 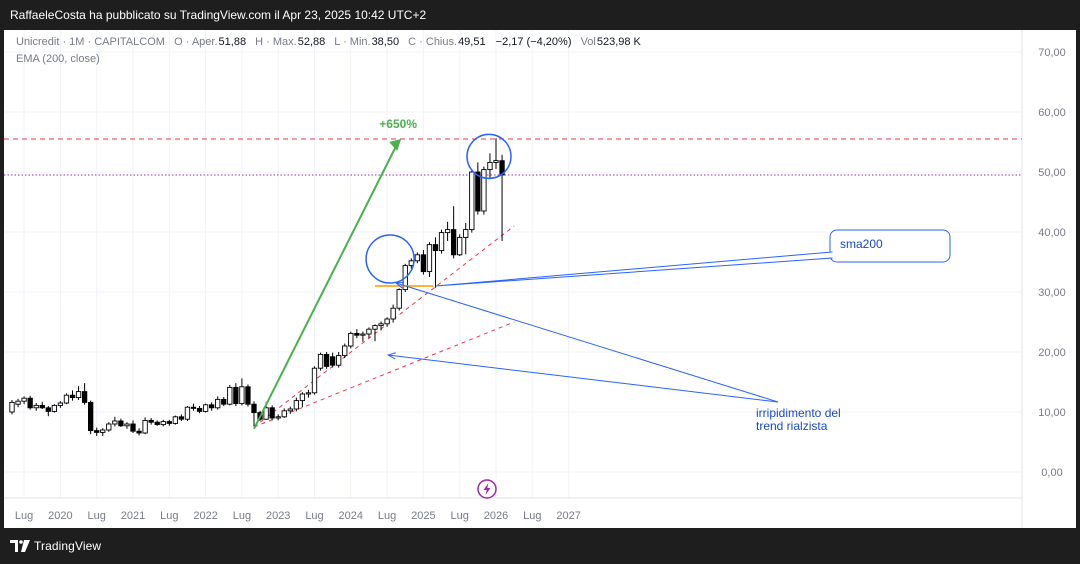 I want to click on gain-arrow-head, so click(x=395, y=145).